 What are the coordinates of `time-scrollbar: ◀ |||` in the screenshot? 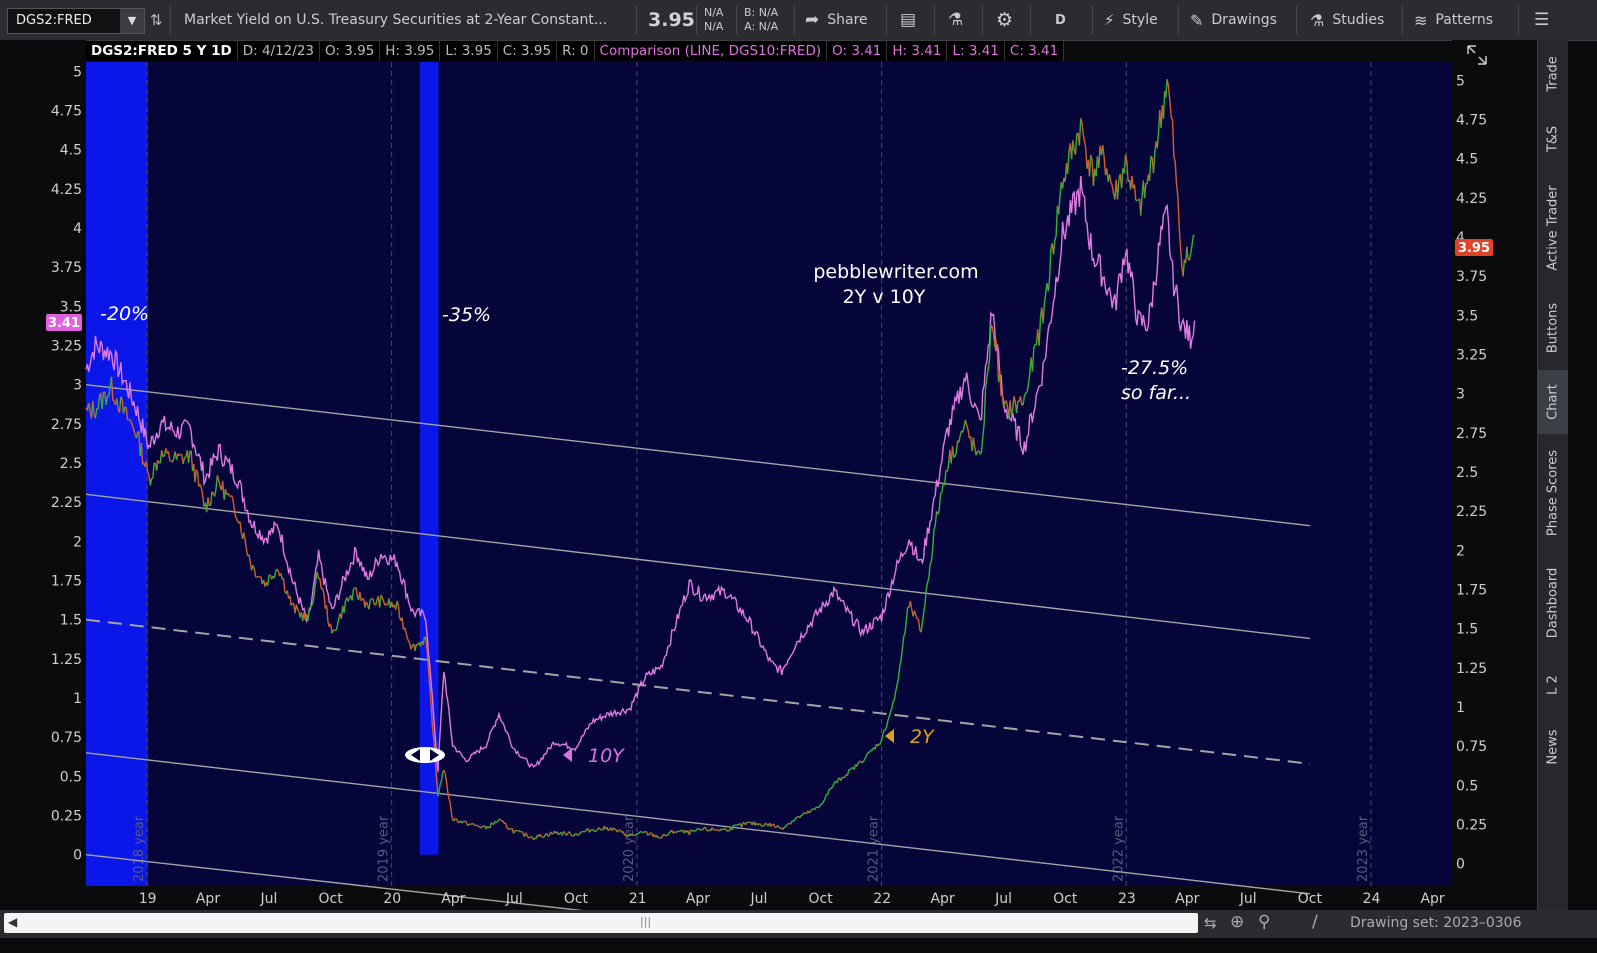 It's located at (601, 923).